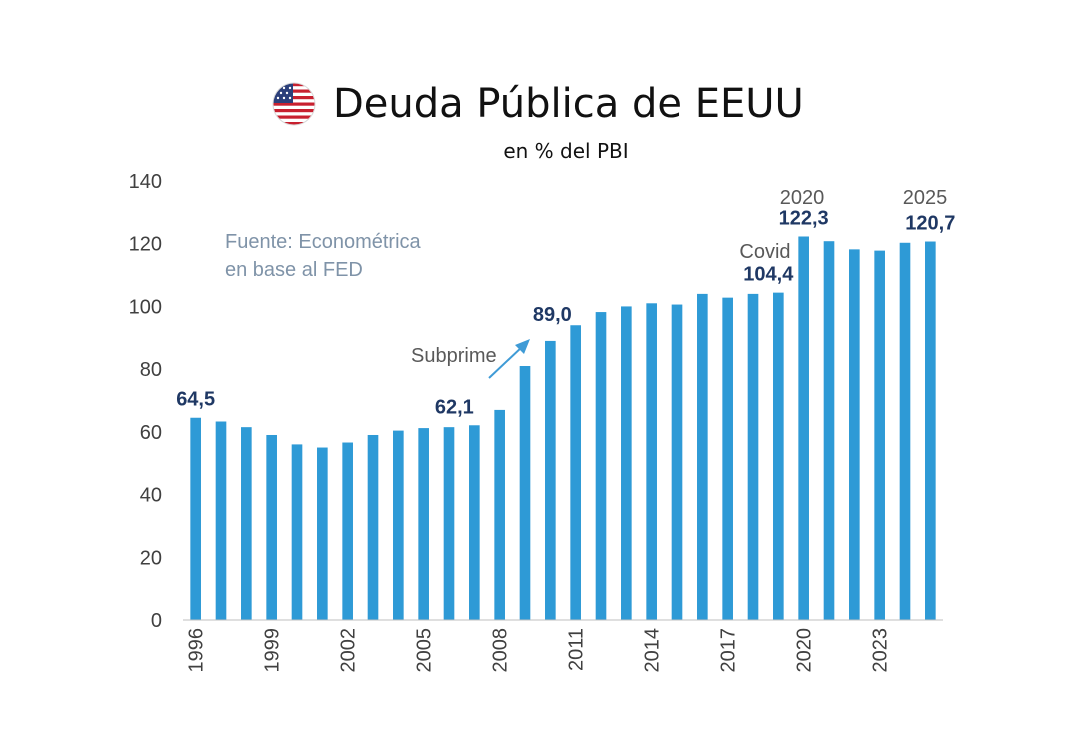 The width and height of the screenshot is (1080, 754). I want to click on data-label-2007: 62,1, so click(454, 407).